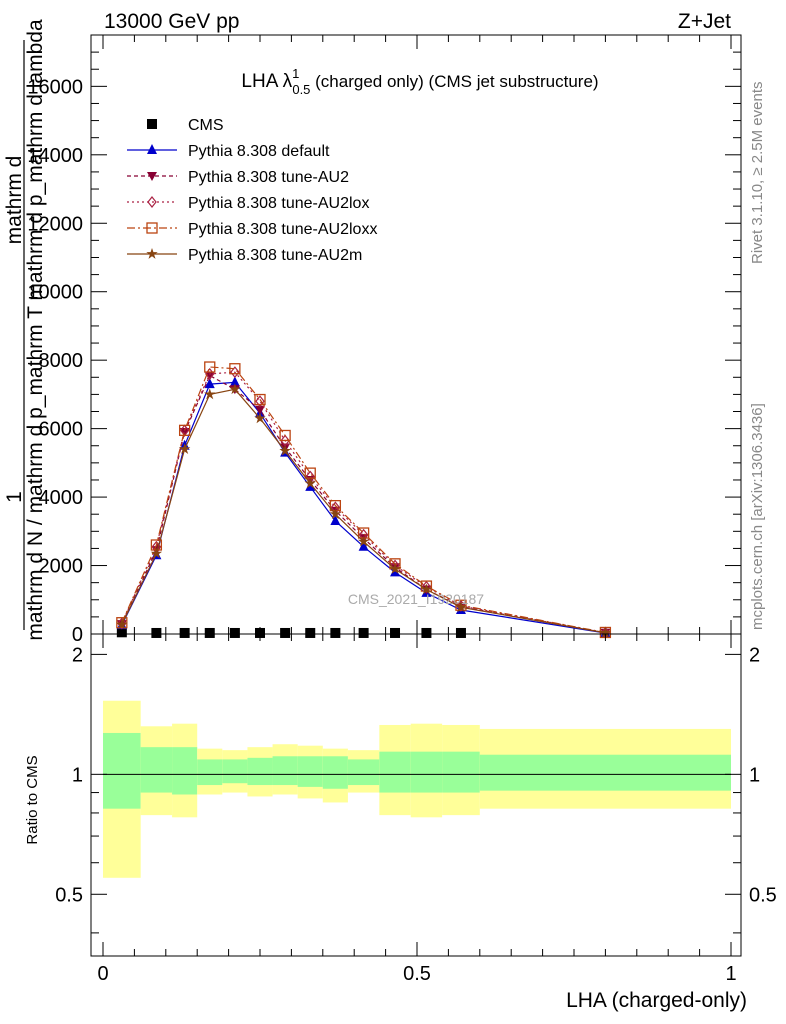 This screenshot has width=786, height=1024. Describe the element at coordinates (754, 655) in the screenshot. I see `ratio-ytick-label-right: 2` at that location.